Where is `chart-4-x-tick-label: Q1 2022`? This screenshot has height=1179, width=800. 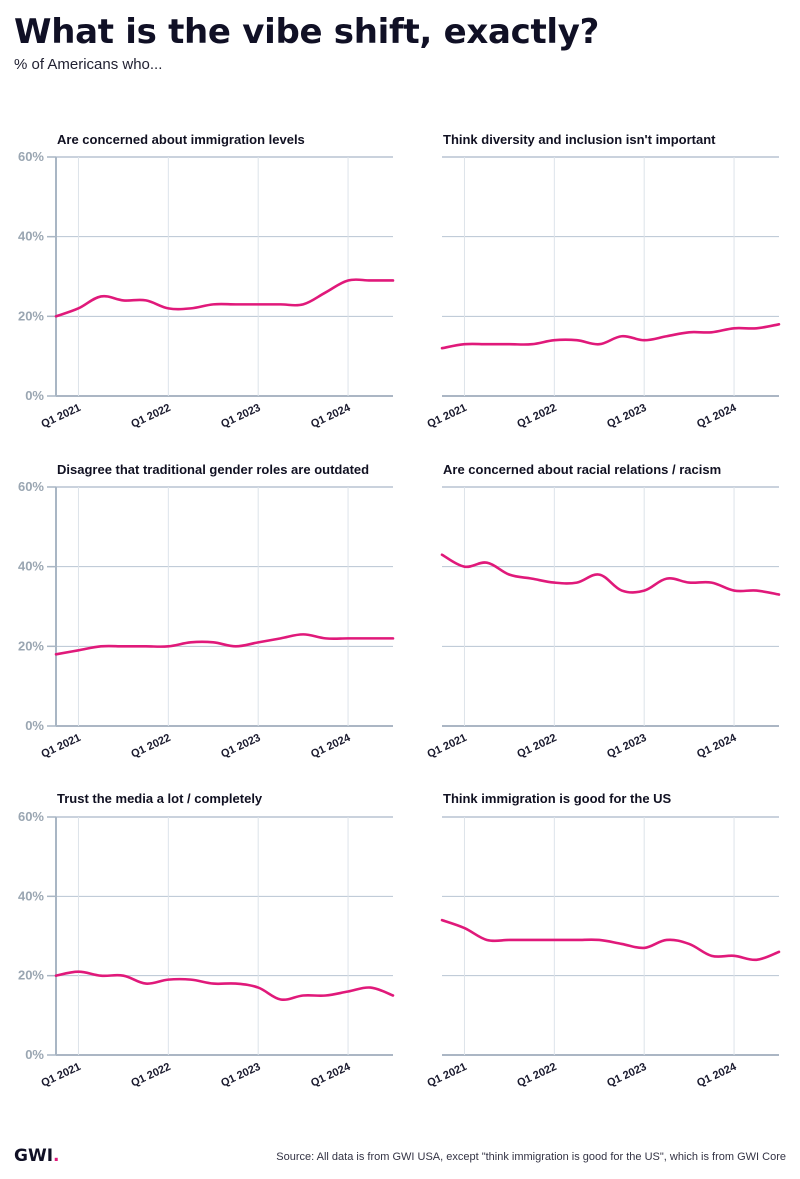
chart-4-x-tick-label: Q1 2022 is located at coordinates (536, 746).